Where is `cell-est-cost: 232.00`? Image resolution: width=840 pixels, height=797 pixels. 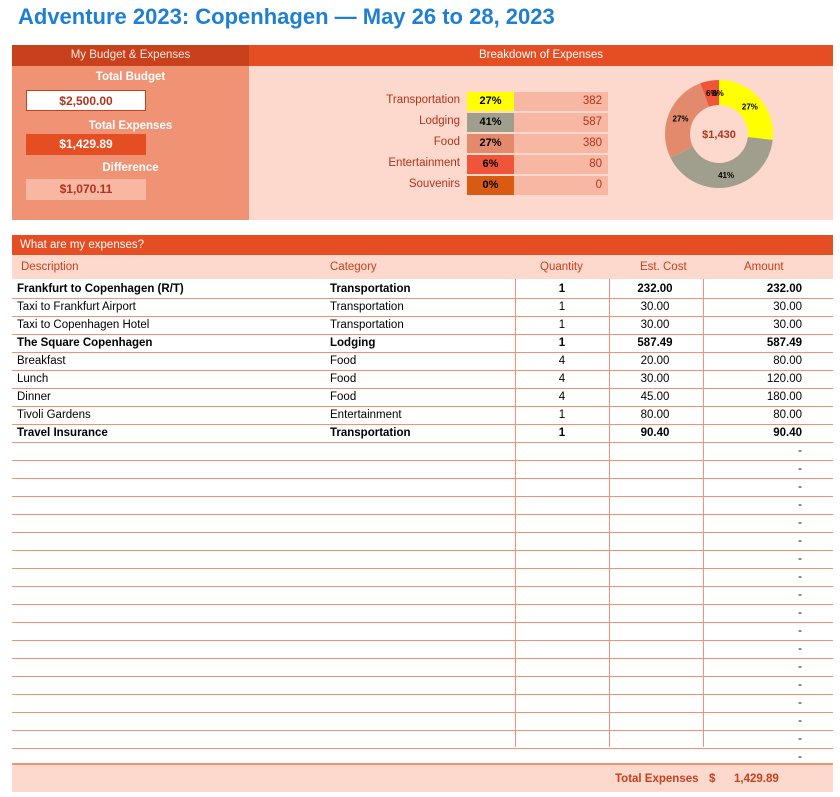
cell-est-cost: 232.00 is located at coordinates (655, 289).